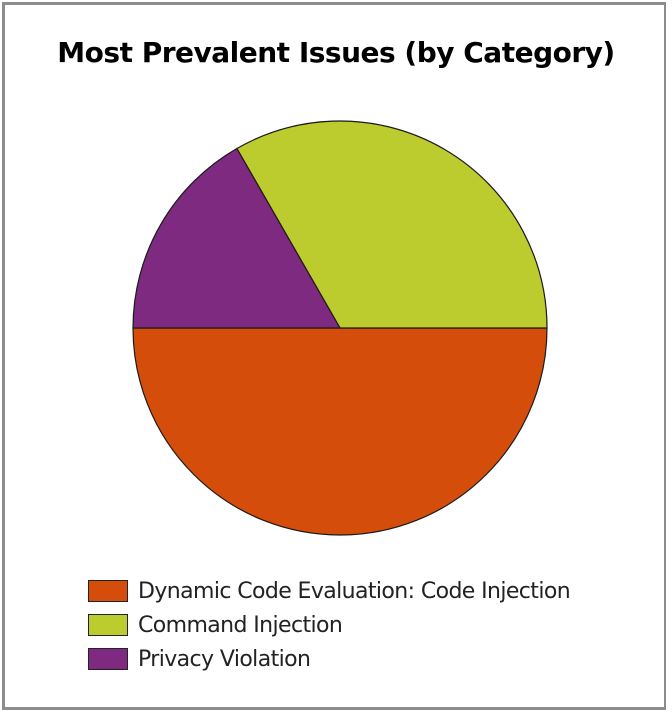 The width and height of the screenshot is (672, 715). I want to click on legend-label-command-injection: Command Injection, so click(240, 625).